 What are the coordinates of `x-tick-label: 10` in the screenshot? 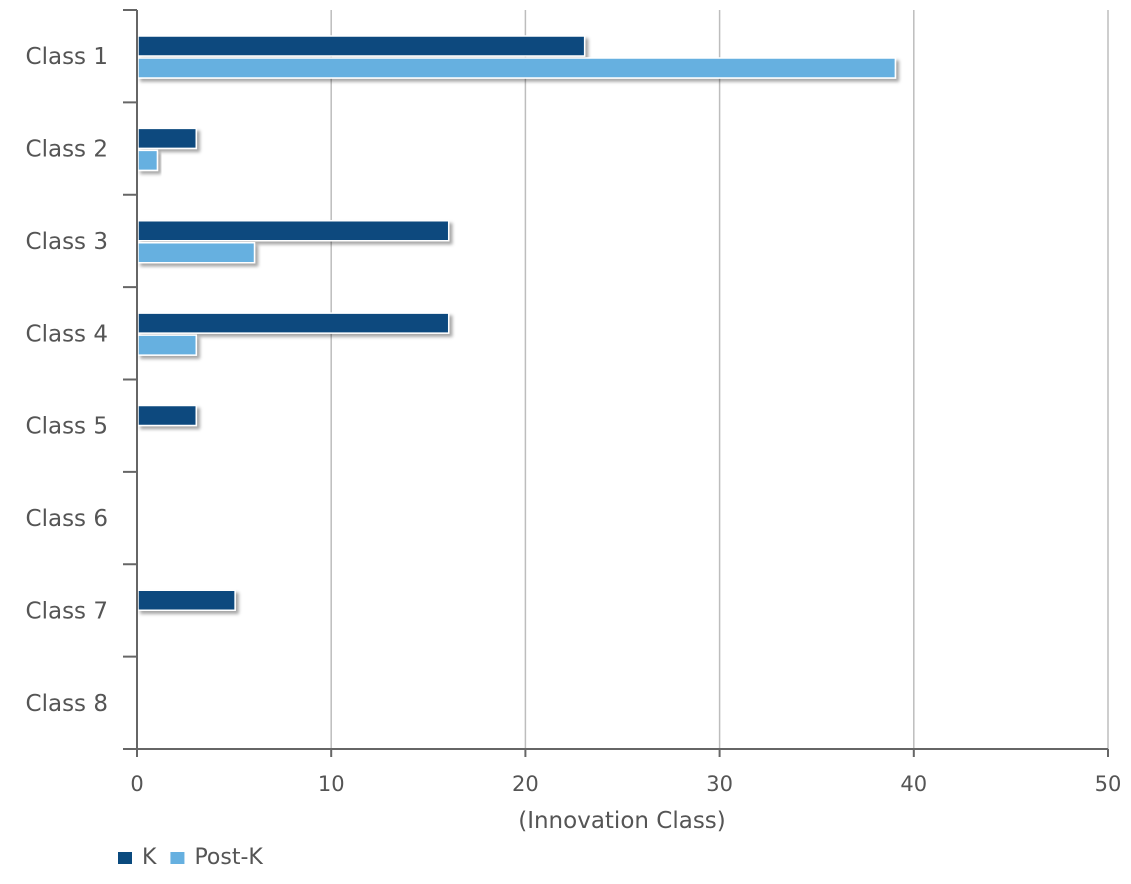 It's located at (331, 784).